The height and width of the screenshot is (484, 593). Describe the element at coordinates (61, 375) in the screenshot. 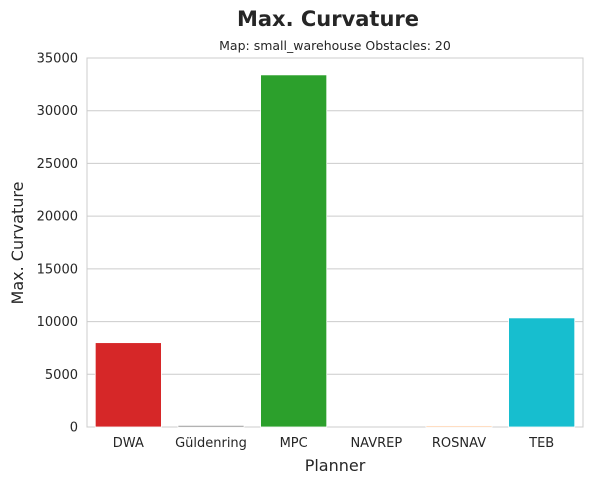

I see `y-tick-label: 5000` at that location.